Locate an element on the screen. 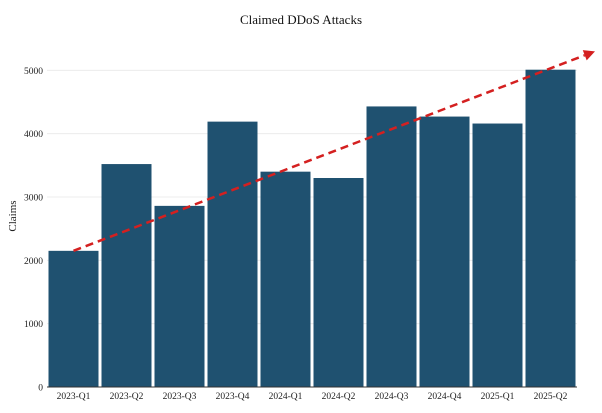  y-axis-label: Claims is located at coordinates (13, 215).